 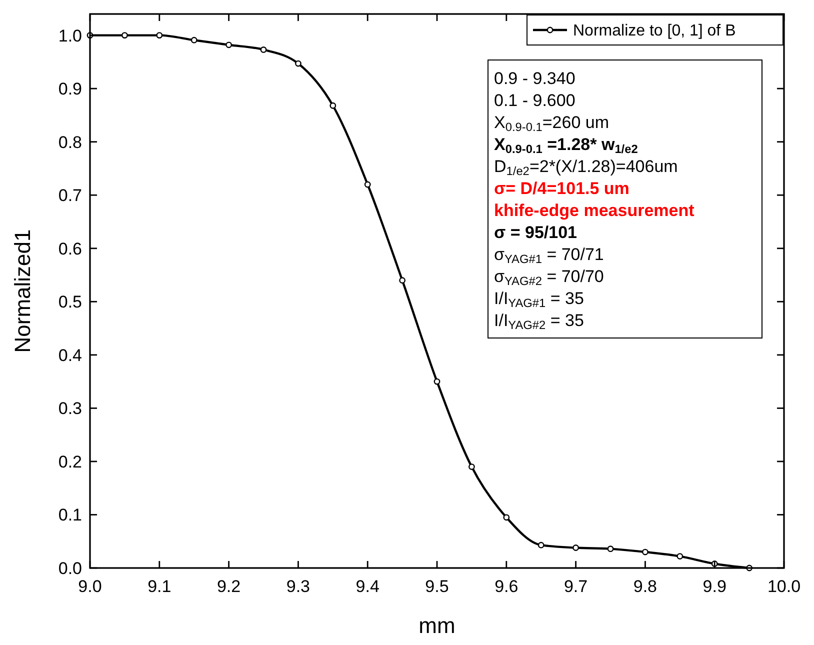 I want to click on x-tick-label: 9.6, so click(x=506, y=586).